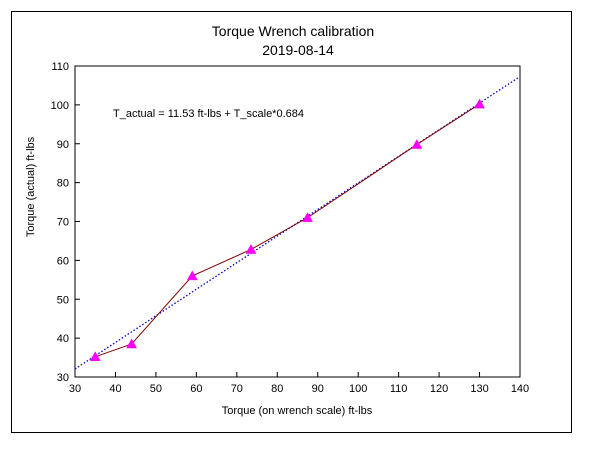 The width and height of the screenshot is (589, 449). What do you see at coordinates (237, 389) in the screenshot?
I see `x-tick-label: 70` at bounding box center [237, 389].